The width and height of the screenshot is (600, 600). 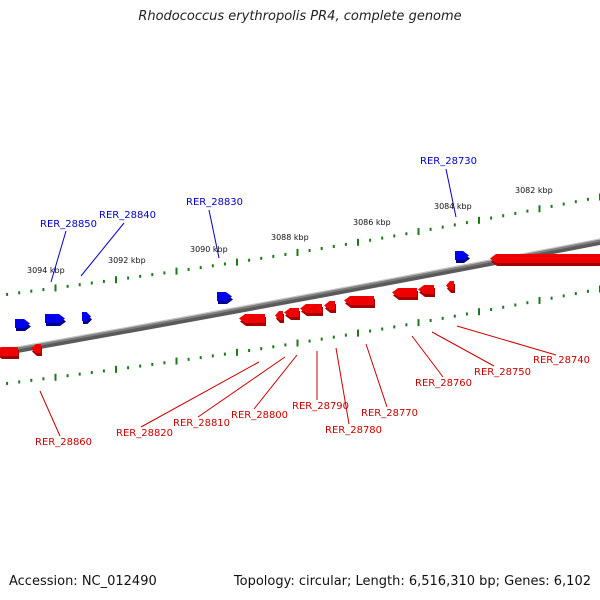 What do you see at coordinates (561, 360) in the screenshot?
I see `gene-label-RER_28740: RER_28740` at bounding box center [561, 360].